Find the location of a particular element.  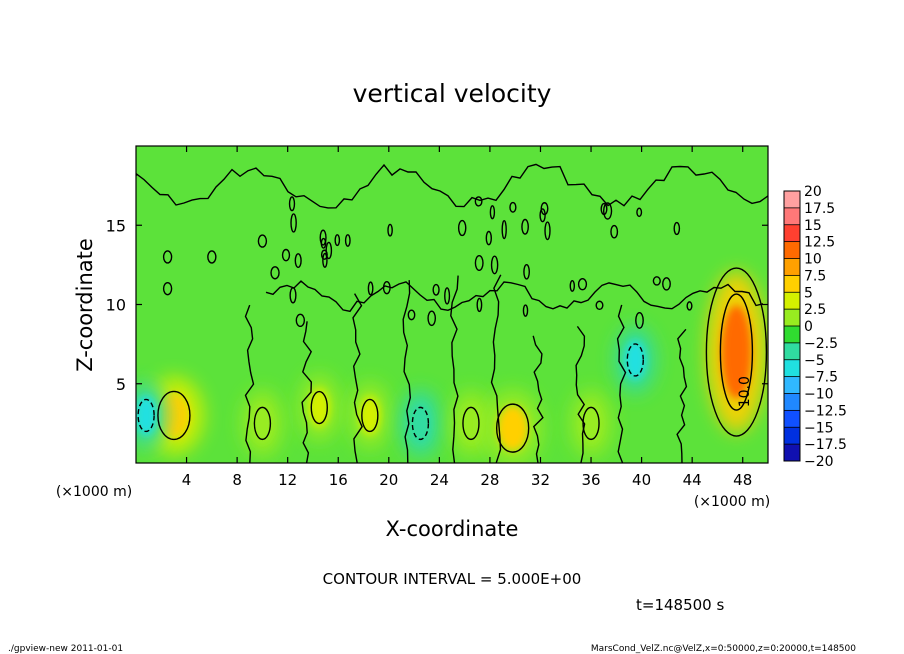

x-tick-label-8: 36 is located at coordinates (590, 480).